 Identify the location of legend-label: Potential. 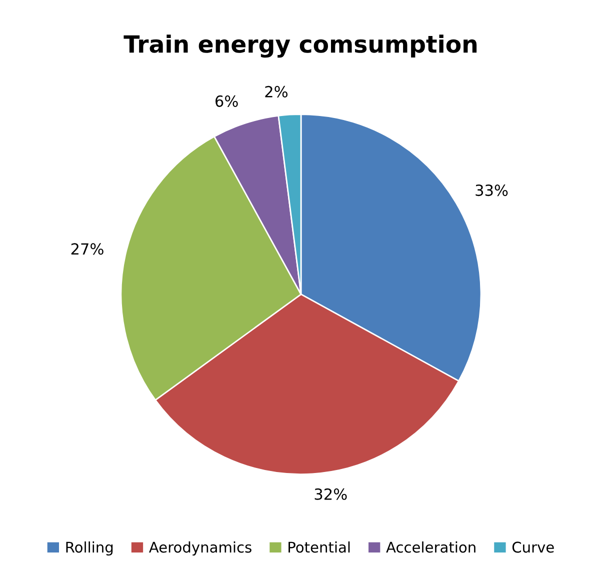
(319, 547).